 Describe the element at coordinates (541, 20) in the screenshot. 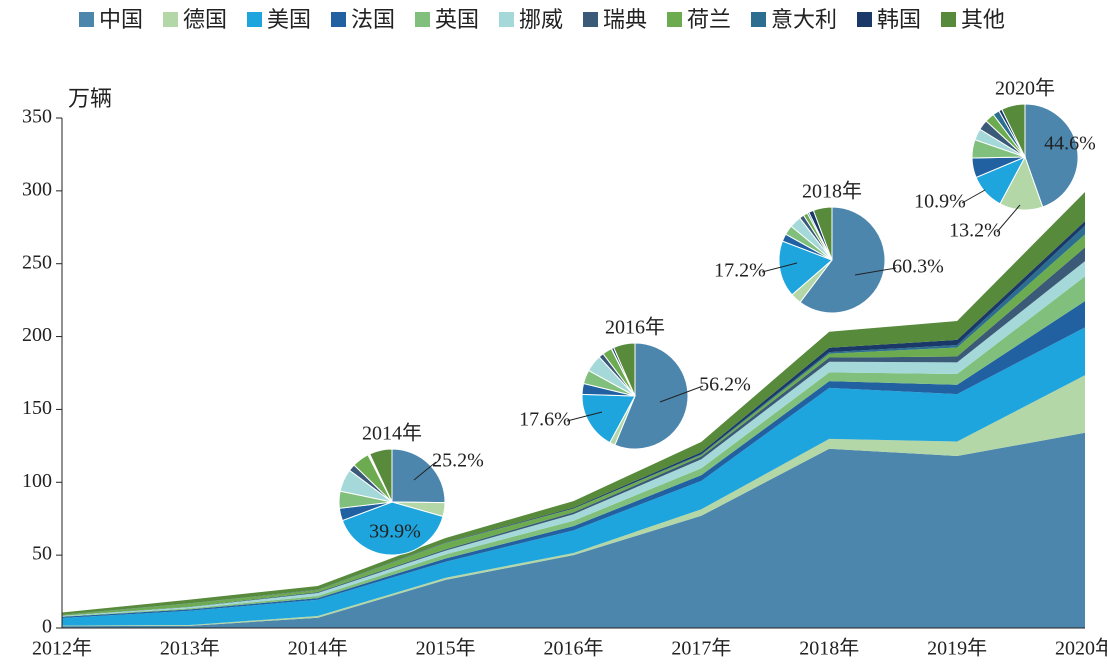

I see `legend-label: 挪威` at that location.